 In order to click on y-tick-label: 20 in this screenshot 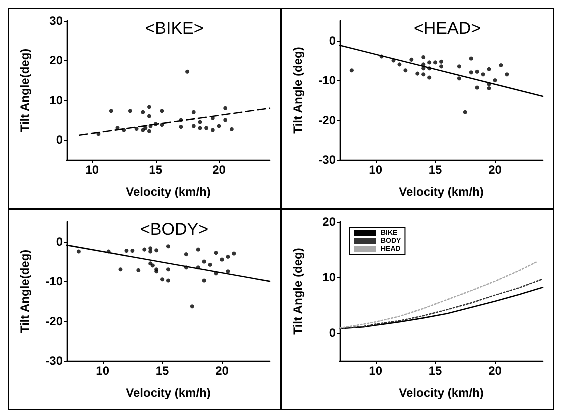, I will do `click(57, 61)`.